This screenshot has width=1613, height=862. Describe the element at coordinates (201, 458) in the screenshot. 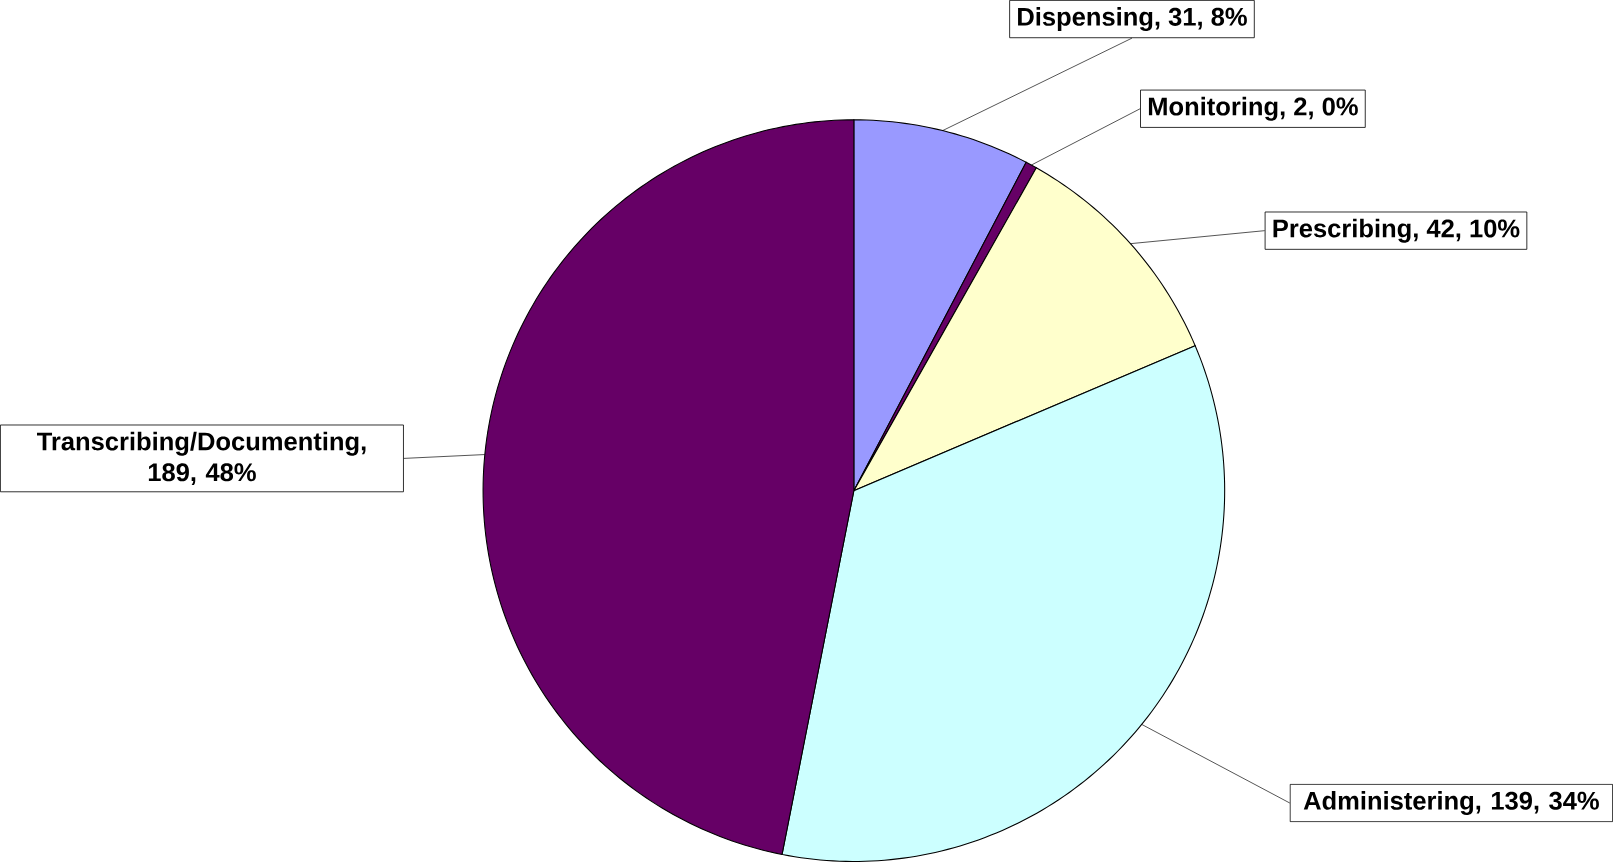

I see `data-label: Transcribing/Documenting, 189, 48%` at that location.